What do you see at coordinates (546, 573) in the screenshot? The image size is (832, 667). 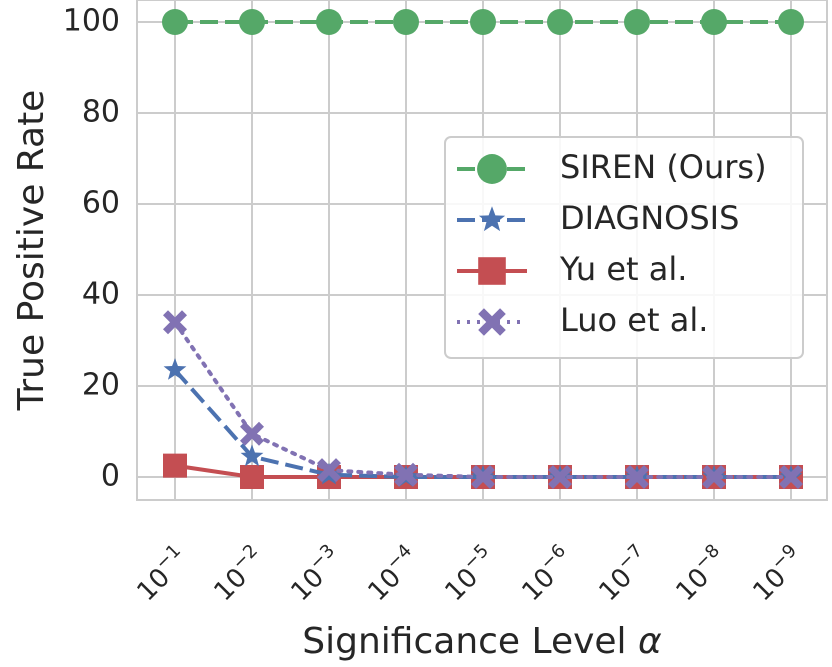 I see `x-tick-label: 10−6` at bounding box center [546, 573].